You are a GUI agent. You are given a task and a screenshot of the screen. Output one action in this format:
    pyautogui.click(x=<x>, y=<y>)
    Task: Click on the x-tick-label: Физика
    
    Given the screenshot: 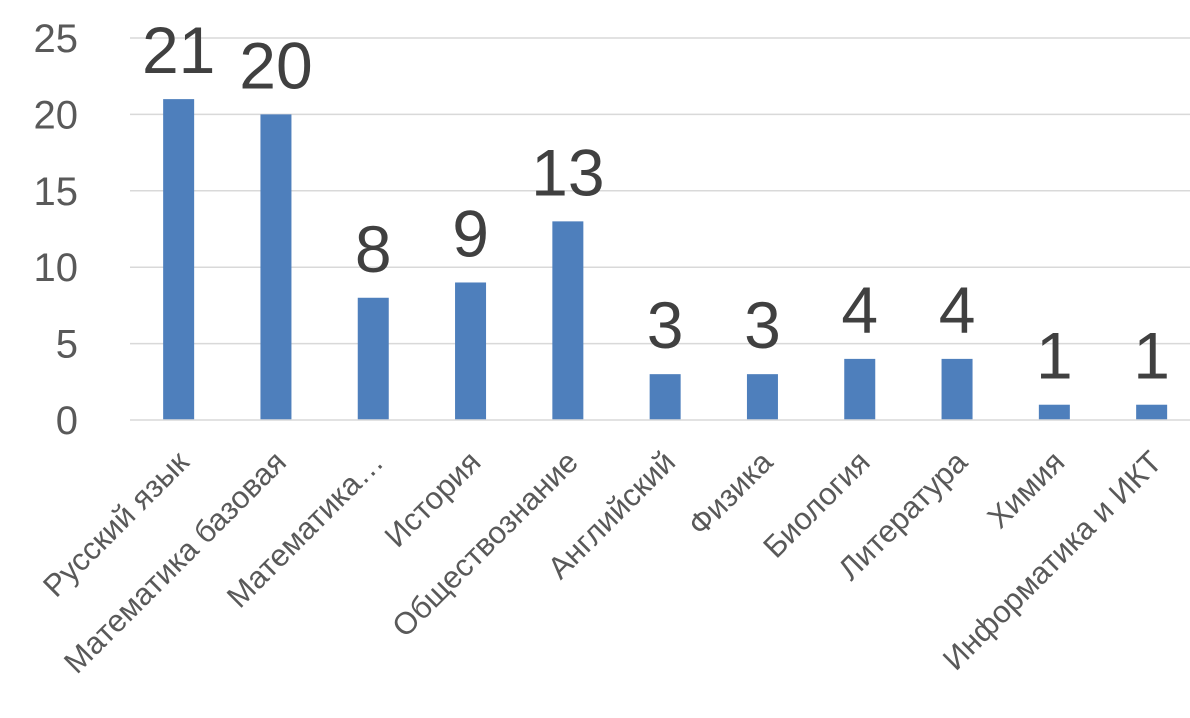 What is the action you would take?
    pyautogui.click(x=730, y=493)
    